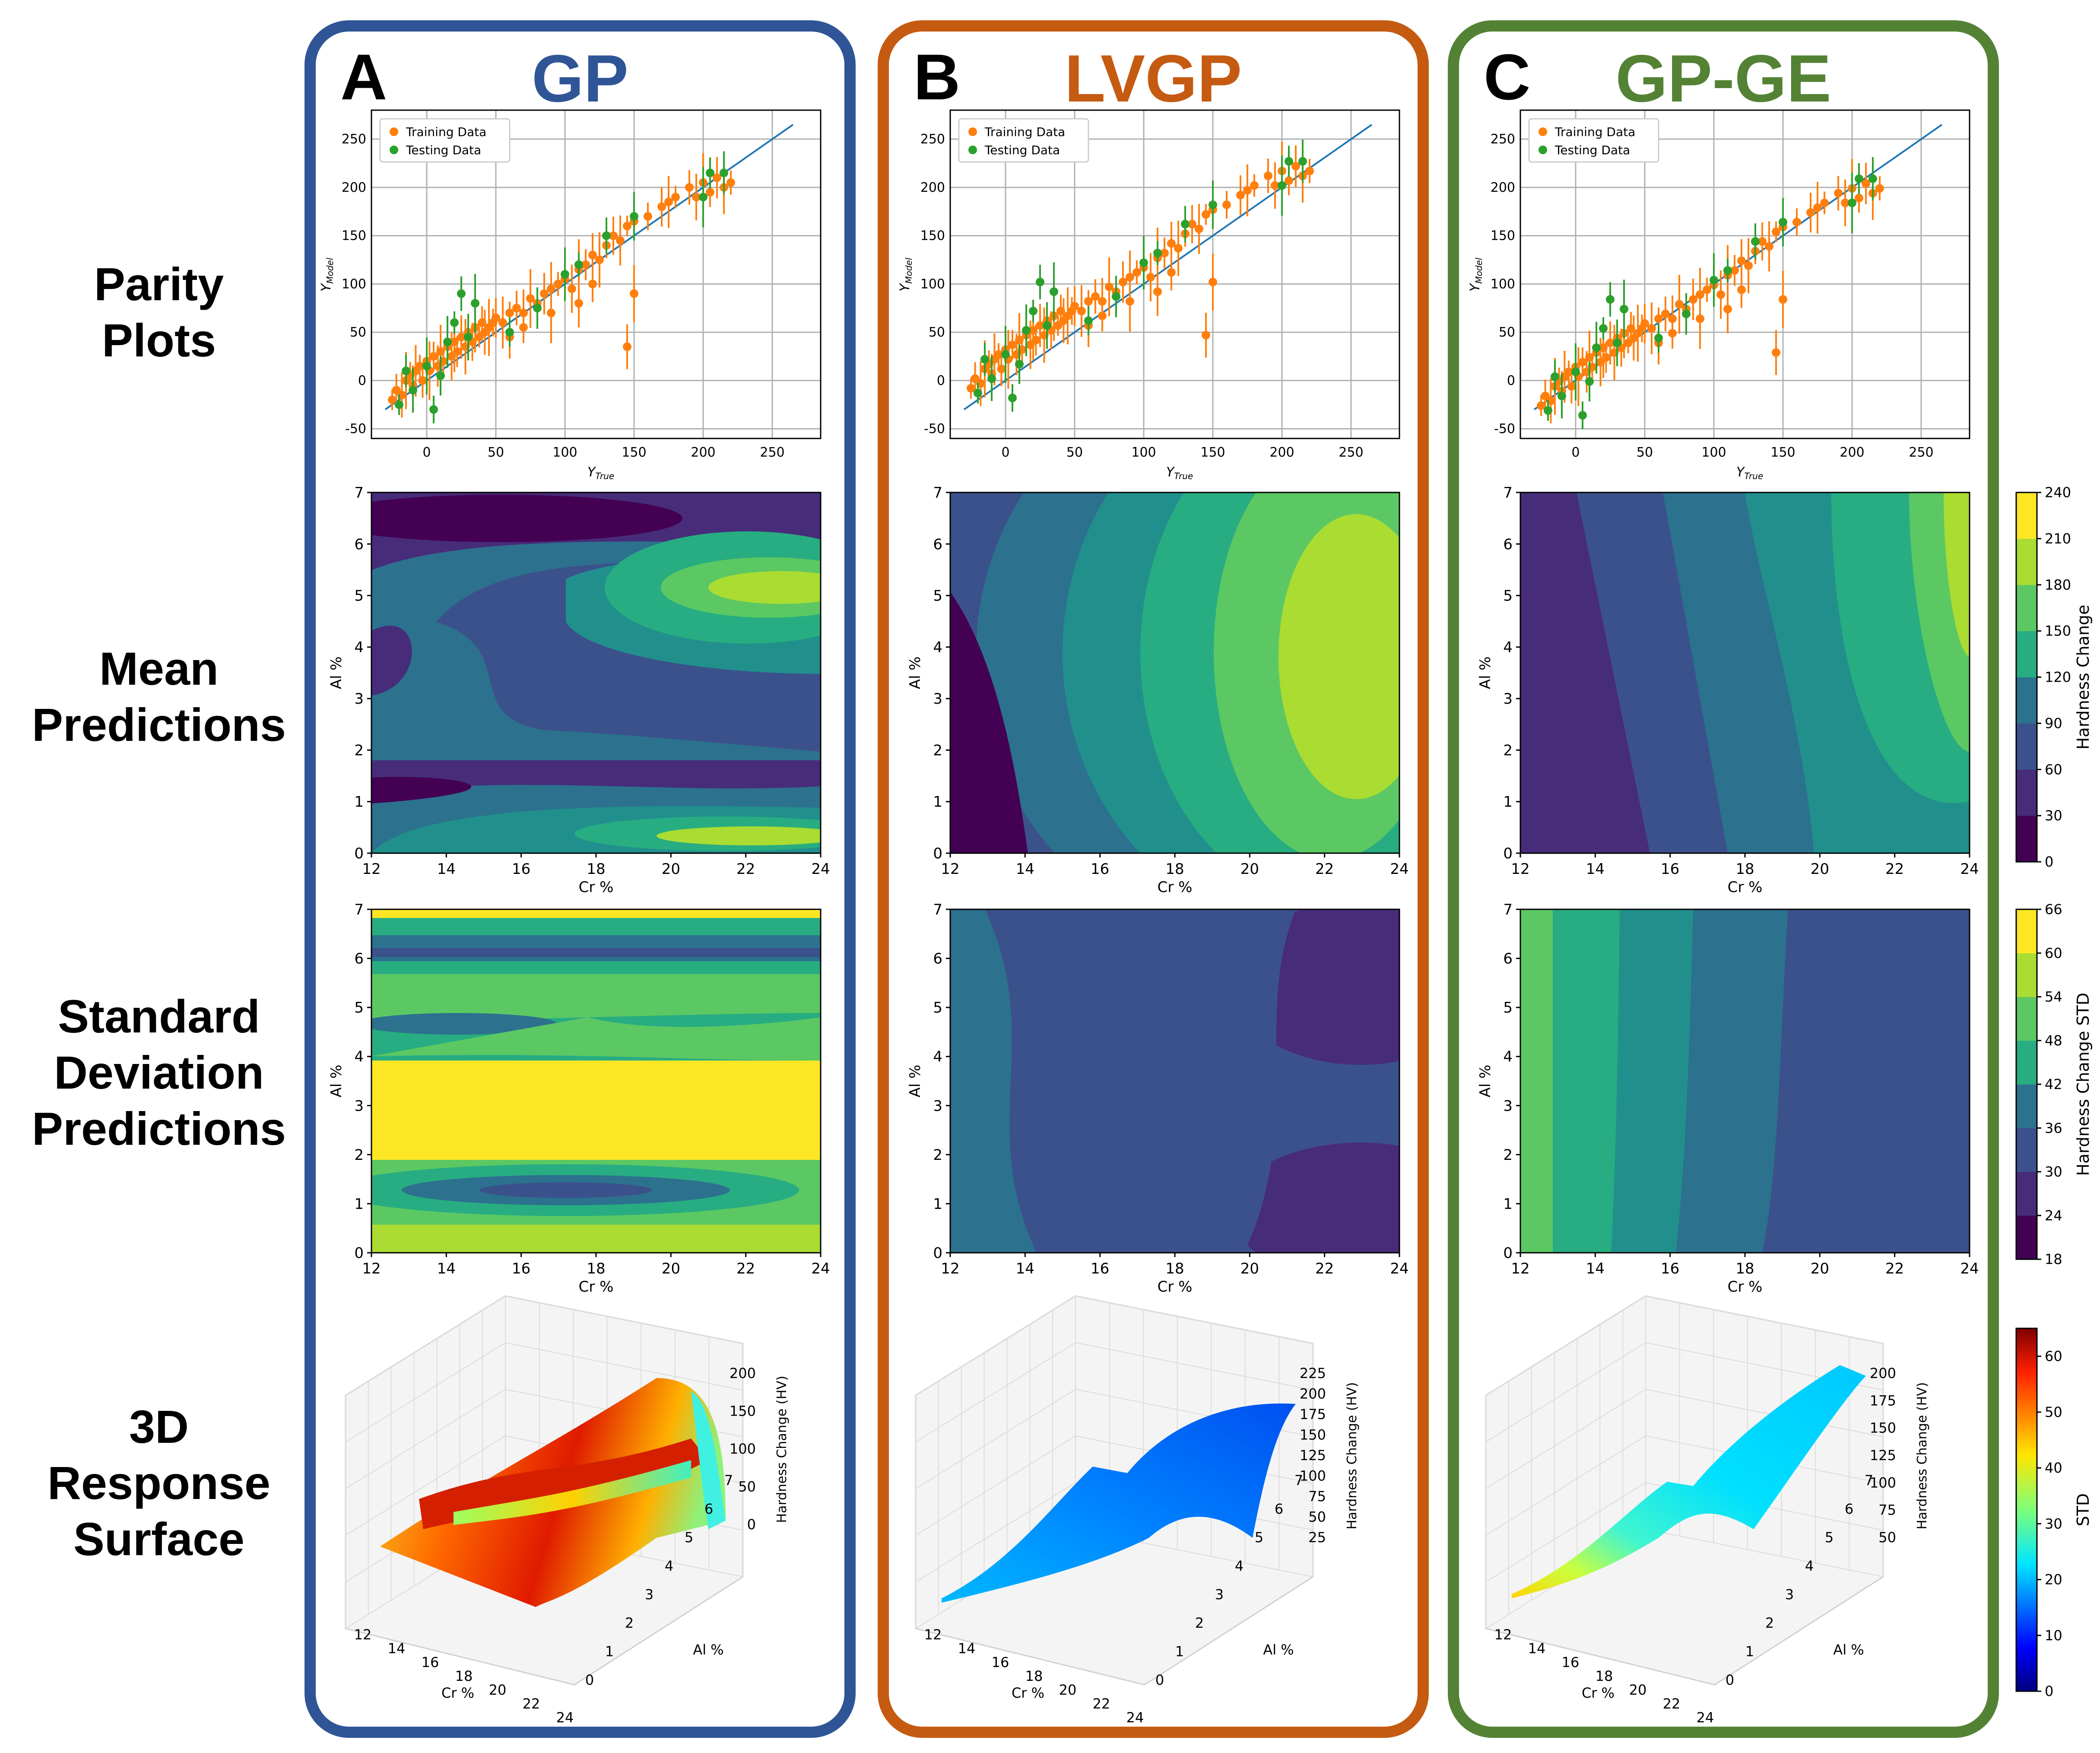  Describe the element at coordinates (745, 1269) in the screenshot. I see `x-tick-label: 22` at that location.